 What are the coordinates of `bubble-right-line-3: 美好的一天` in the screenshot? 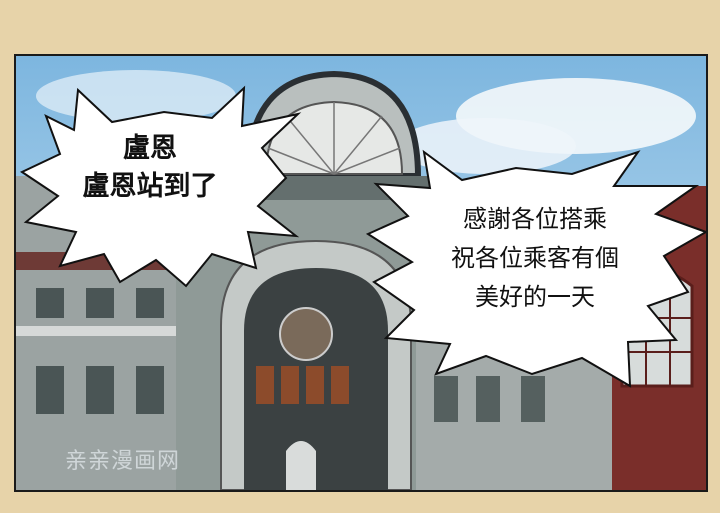 It's located at (535, 297).